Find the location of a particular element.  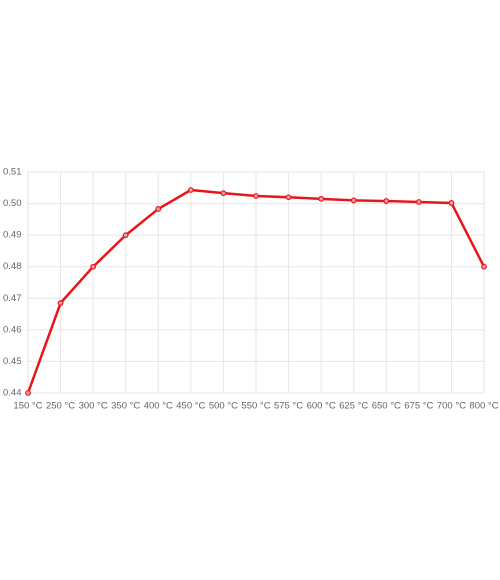

x-tick-label: 150 °C is located at coordinates (27, 406).